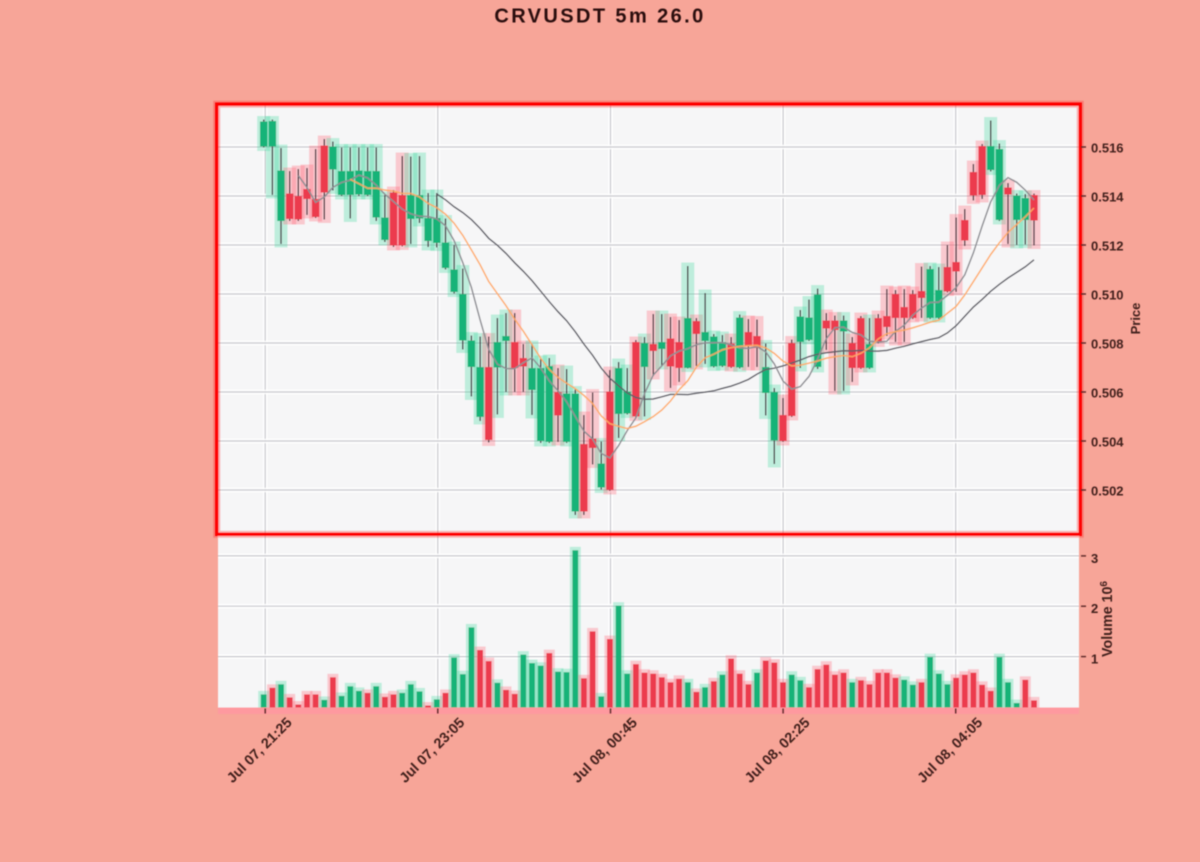 Image resolution: width=1200 pixels, height=862 pixels. What do you see at coordinates (1107, 393) in the screenshot?
I see `svg-text: 0.506` at bounding box center [1107, 393].